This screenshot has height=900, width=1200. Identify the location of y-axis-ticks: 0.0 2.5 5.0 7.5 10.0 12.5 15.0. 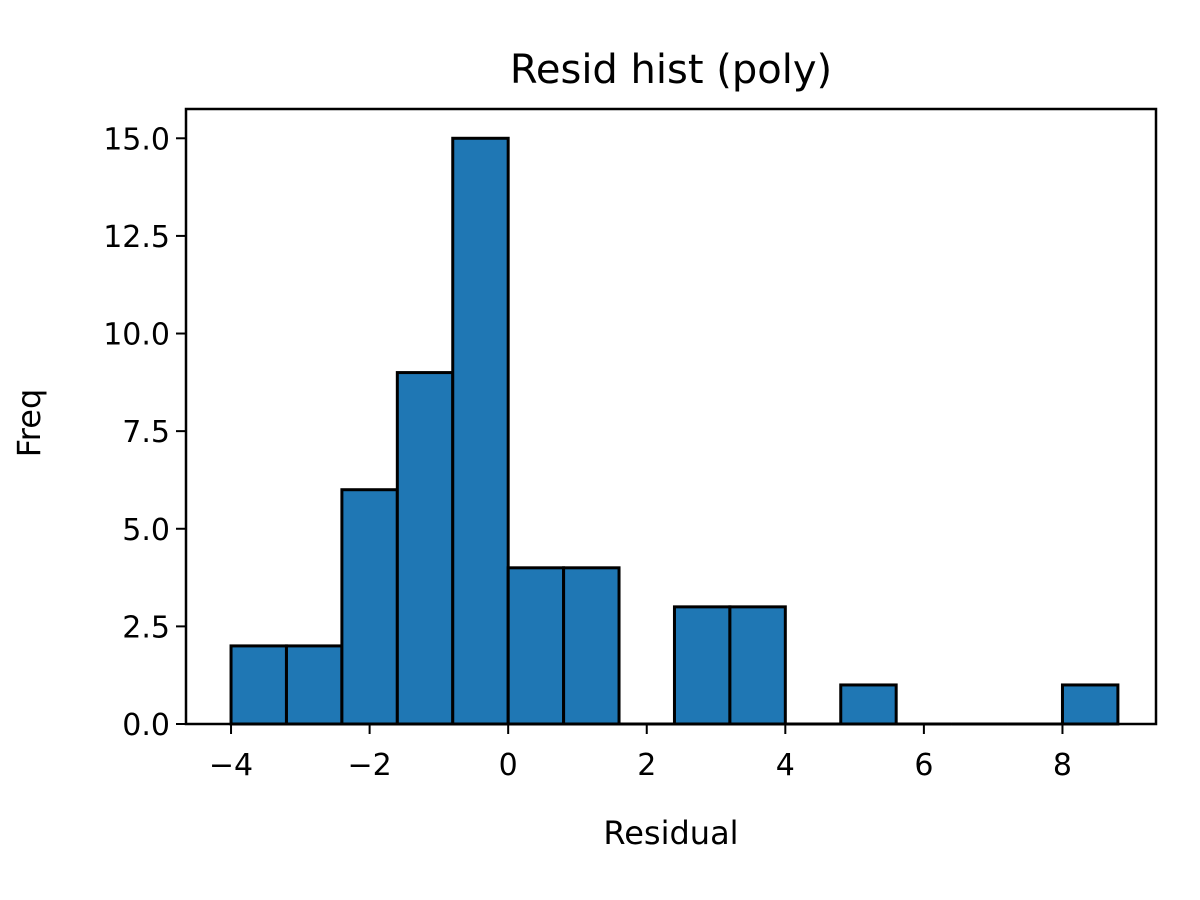
(144, 432).